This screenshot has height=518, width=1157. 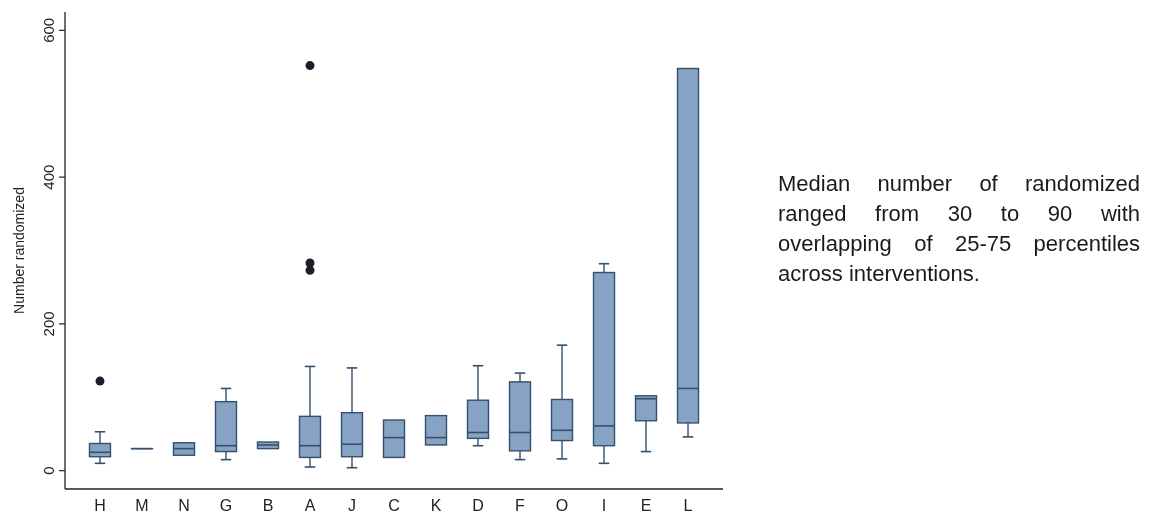 I want to click on x-tick-label: H, so click(x=100, y=505).